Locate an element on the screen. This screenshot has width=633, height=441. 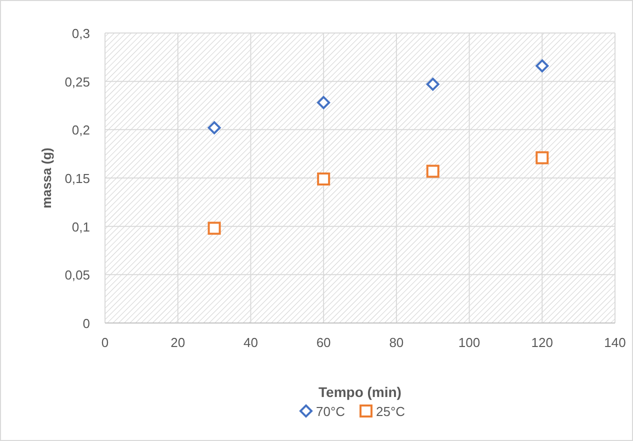
y-tick-label: 0,15 is located at coordinates (77, 178).